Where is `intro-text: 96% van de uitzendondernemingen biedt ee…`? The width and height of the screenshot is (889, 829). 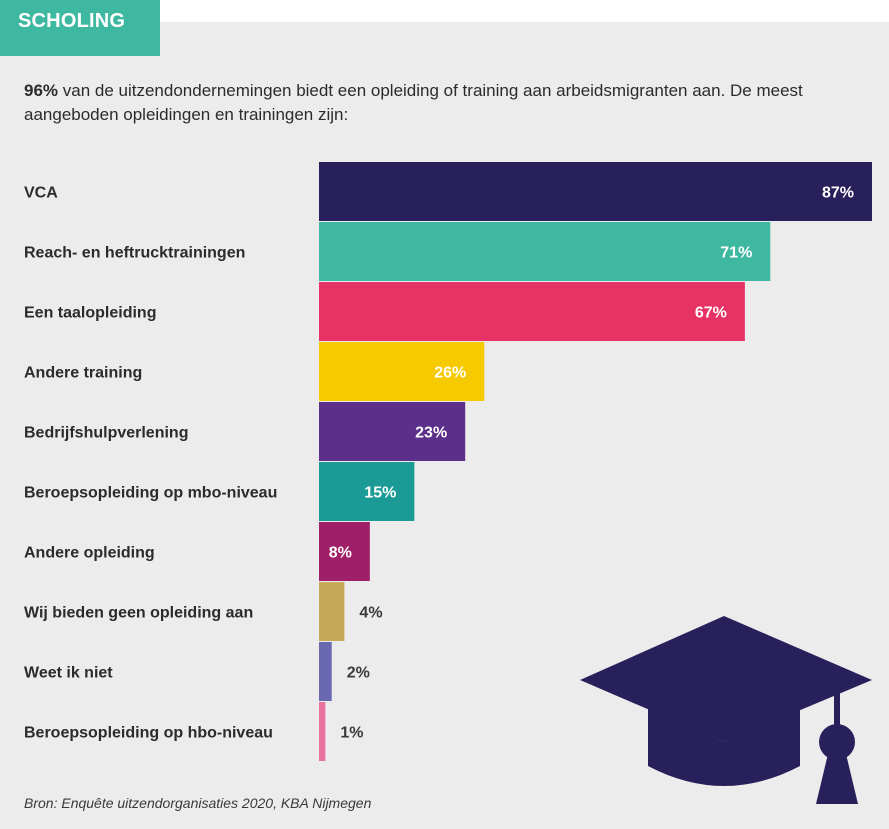
intro-text: 96% van de uitzendondernemingen biedt ee… is located at coordinates (419, 103).